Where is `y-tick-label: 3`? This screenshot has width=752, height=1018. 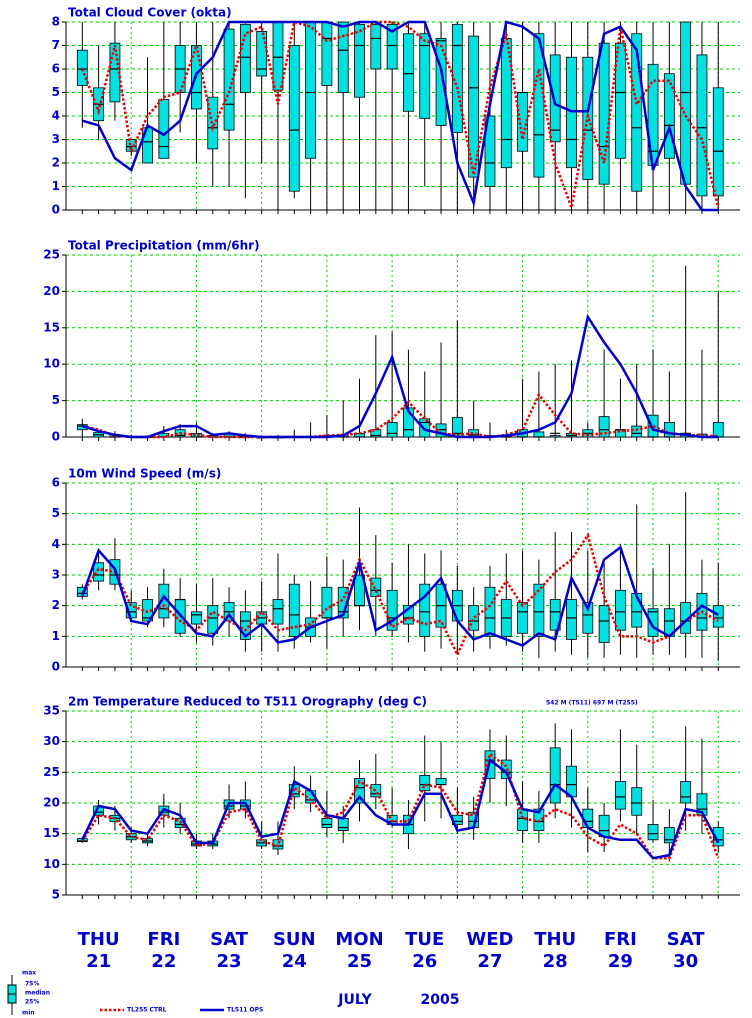 y-tick-label: 3 is located at coordinates (56, 139).